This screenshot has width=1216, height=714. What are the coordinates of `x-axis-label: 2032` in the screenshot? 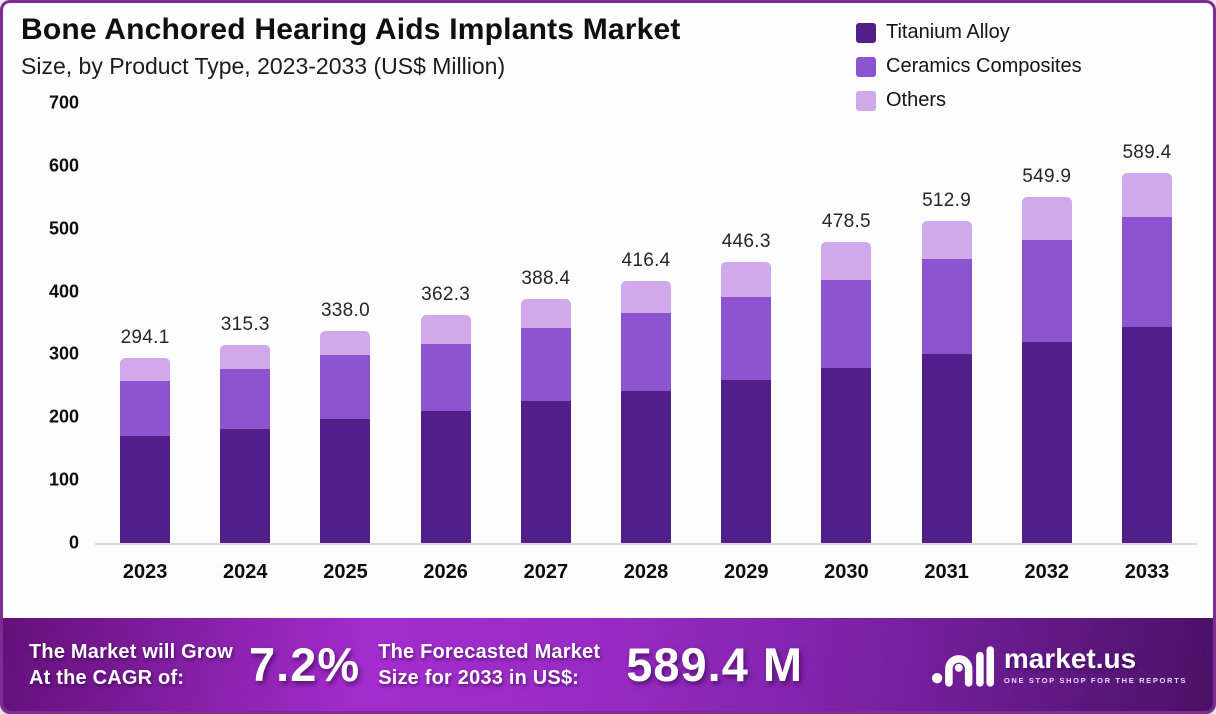 It's located at (1047, 572).